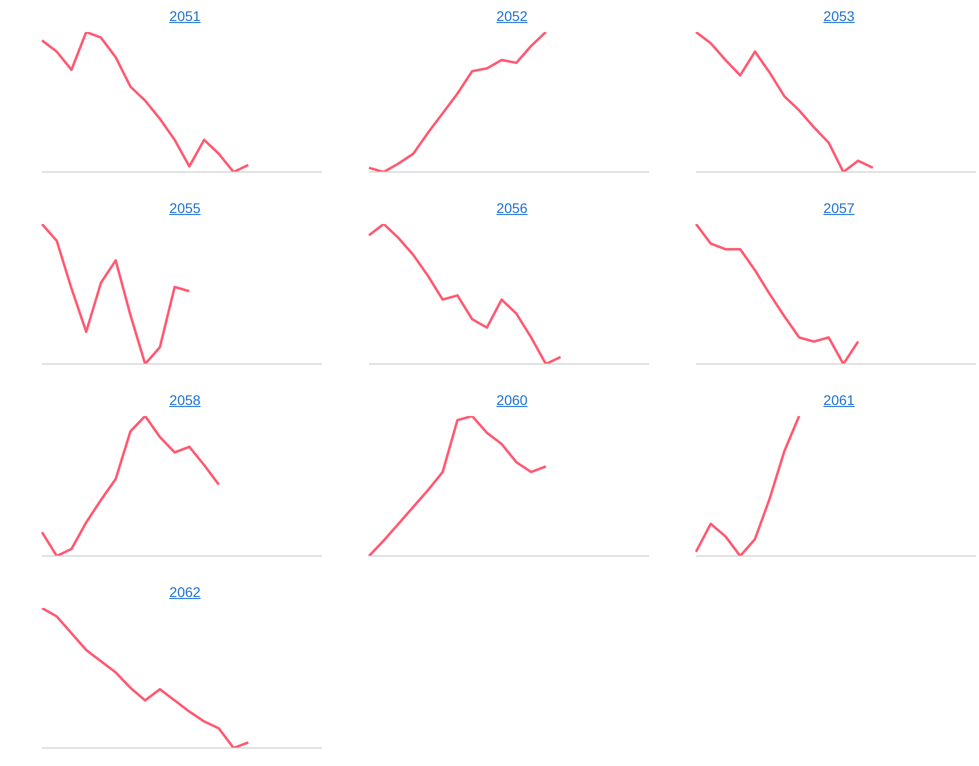  I want to click on chart-title: 2055, so click(185, 209).